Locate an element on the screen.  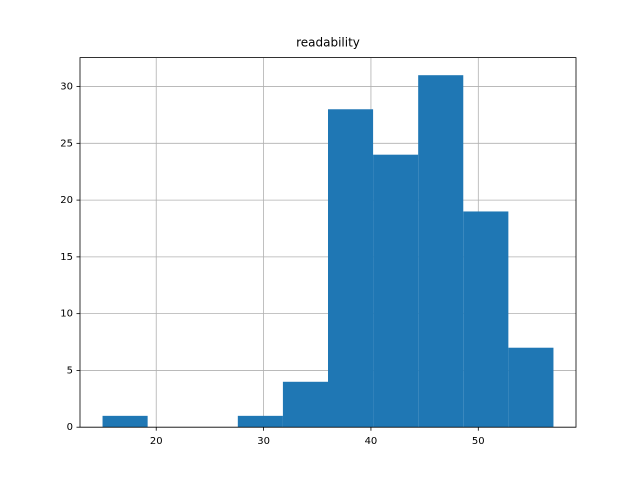
y-tick-label: 5 is located at coordinates (70, 370).